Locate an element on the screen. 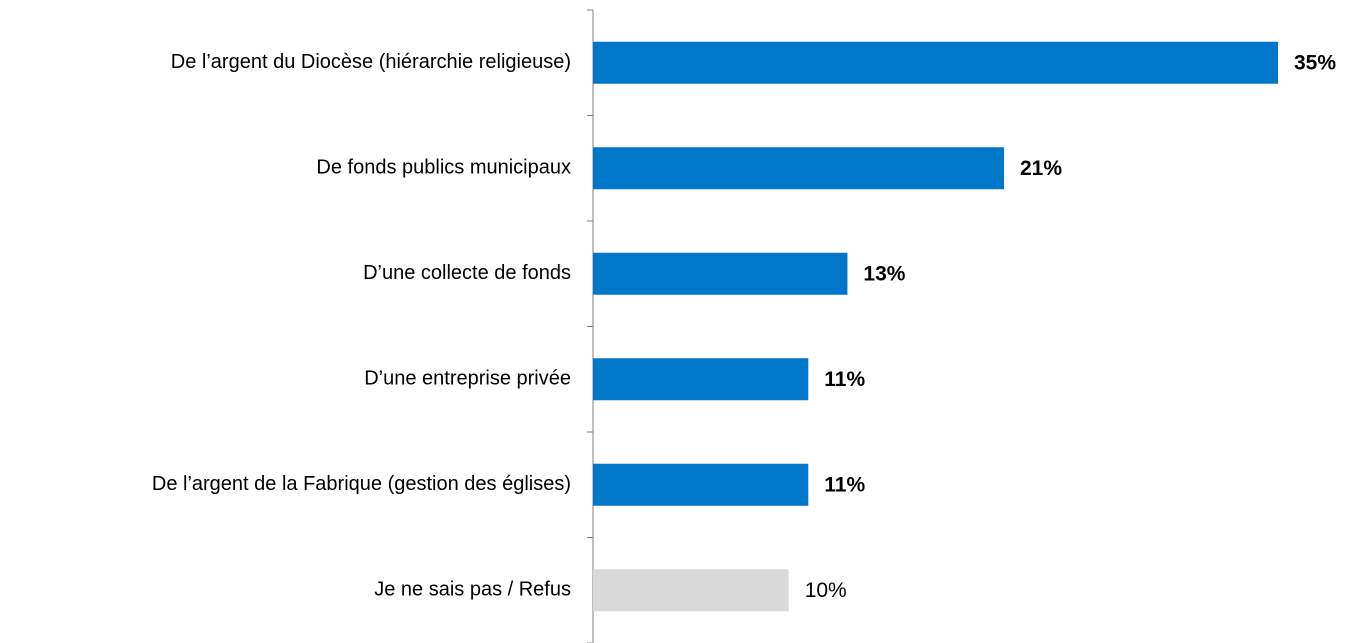  value-label: 10% is located at coordinates (826, 590).